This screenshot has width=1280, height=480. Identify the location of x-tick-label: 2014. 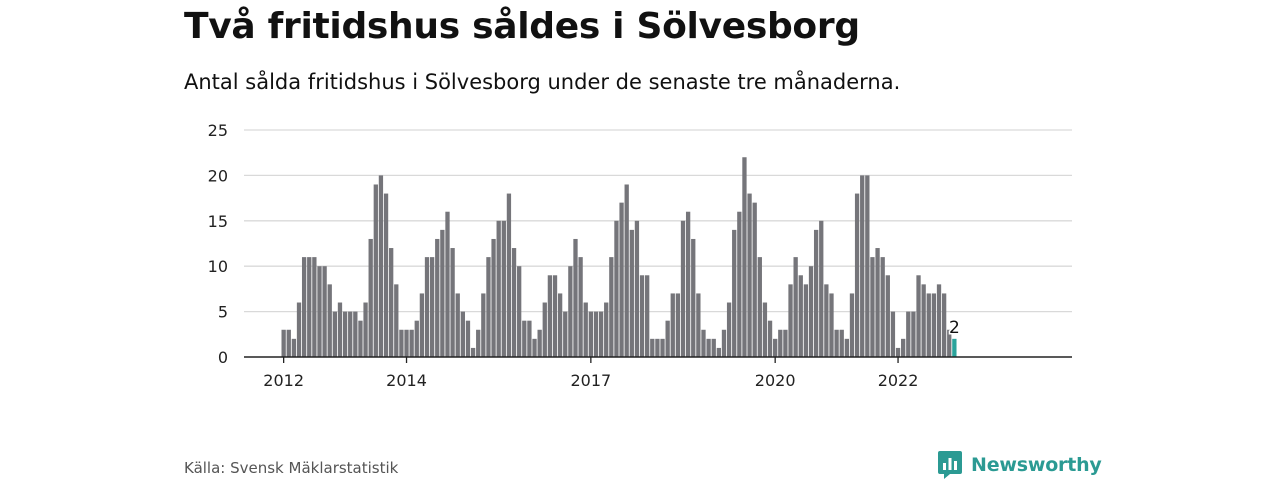
(406, 380).